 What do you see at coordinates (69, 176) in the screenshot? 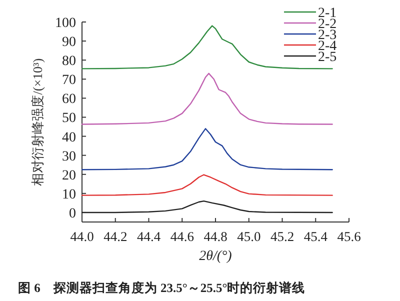
I see `y-tick-label: 20` at bounding box center [69, 176].